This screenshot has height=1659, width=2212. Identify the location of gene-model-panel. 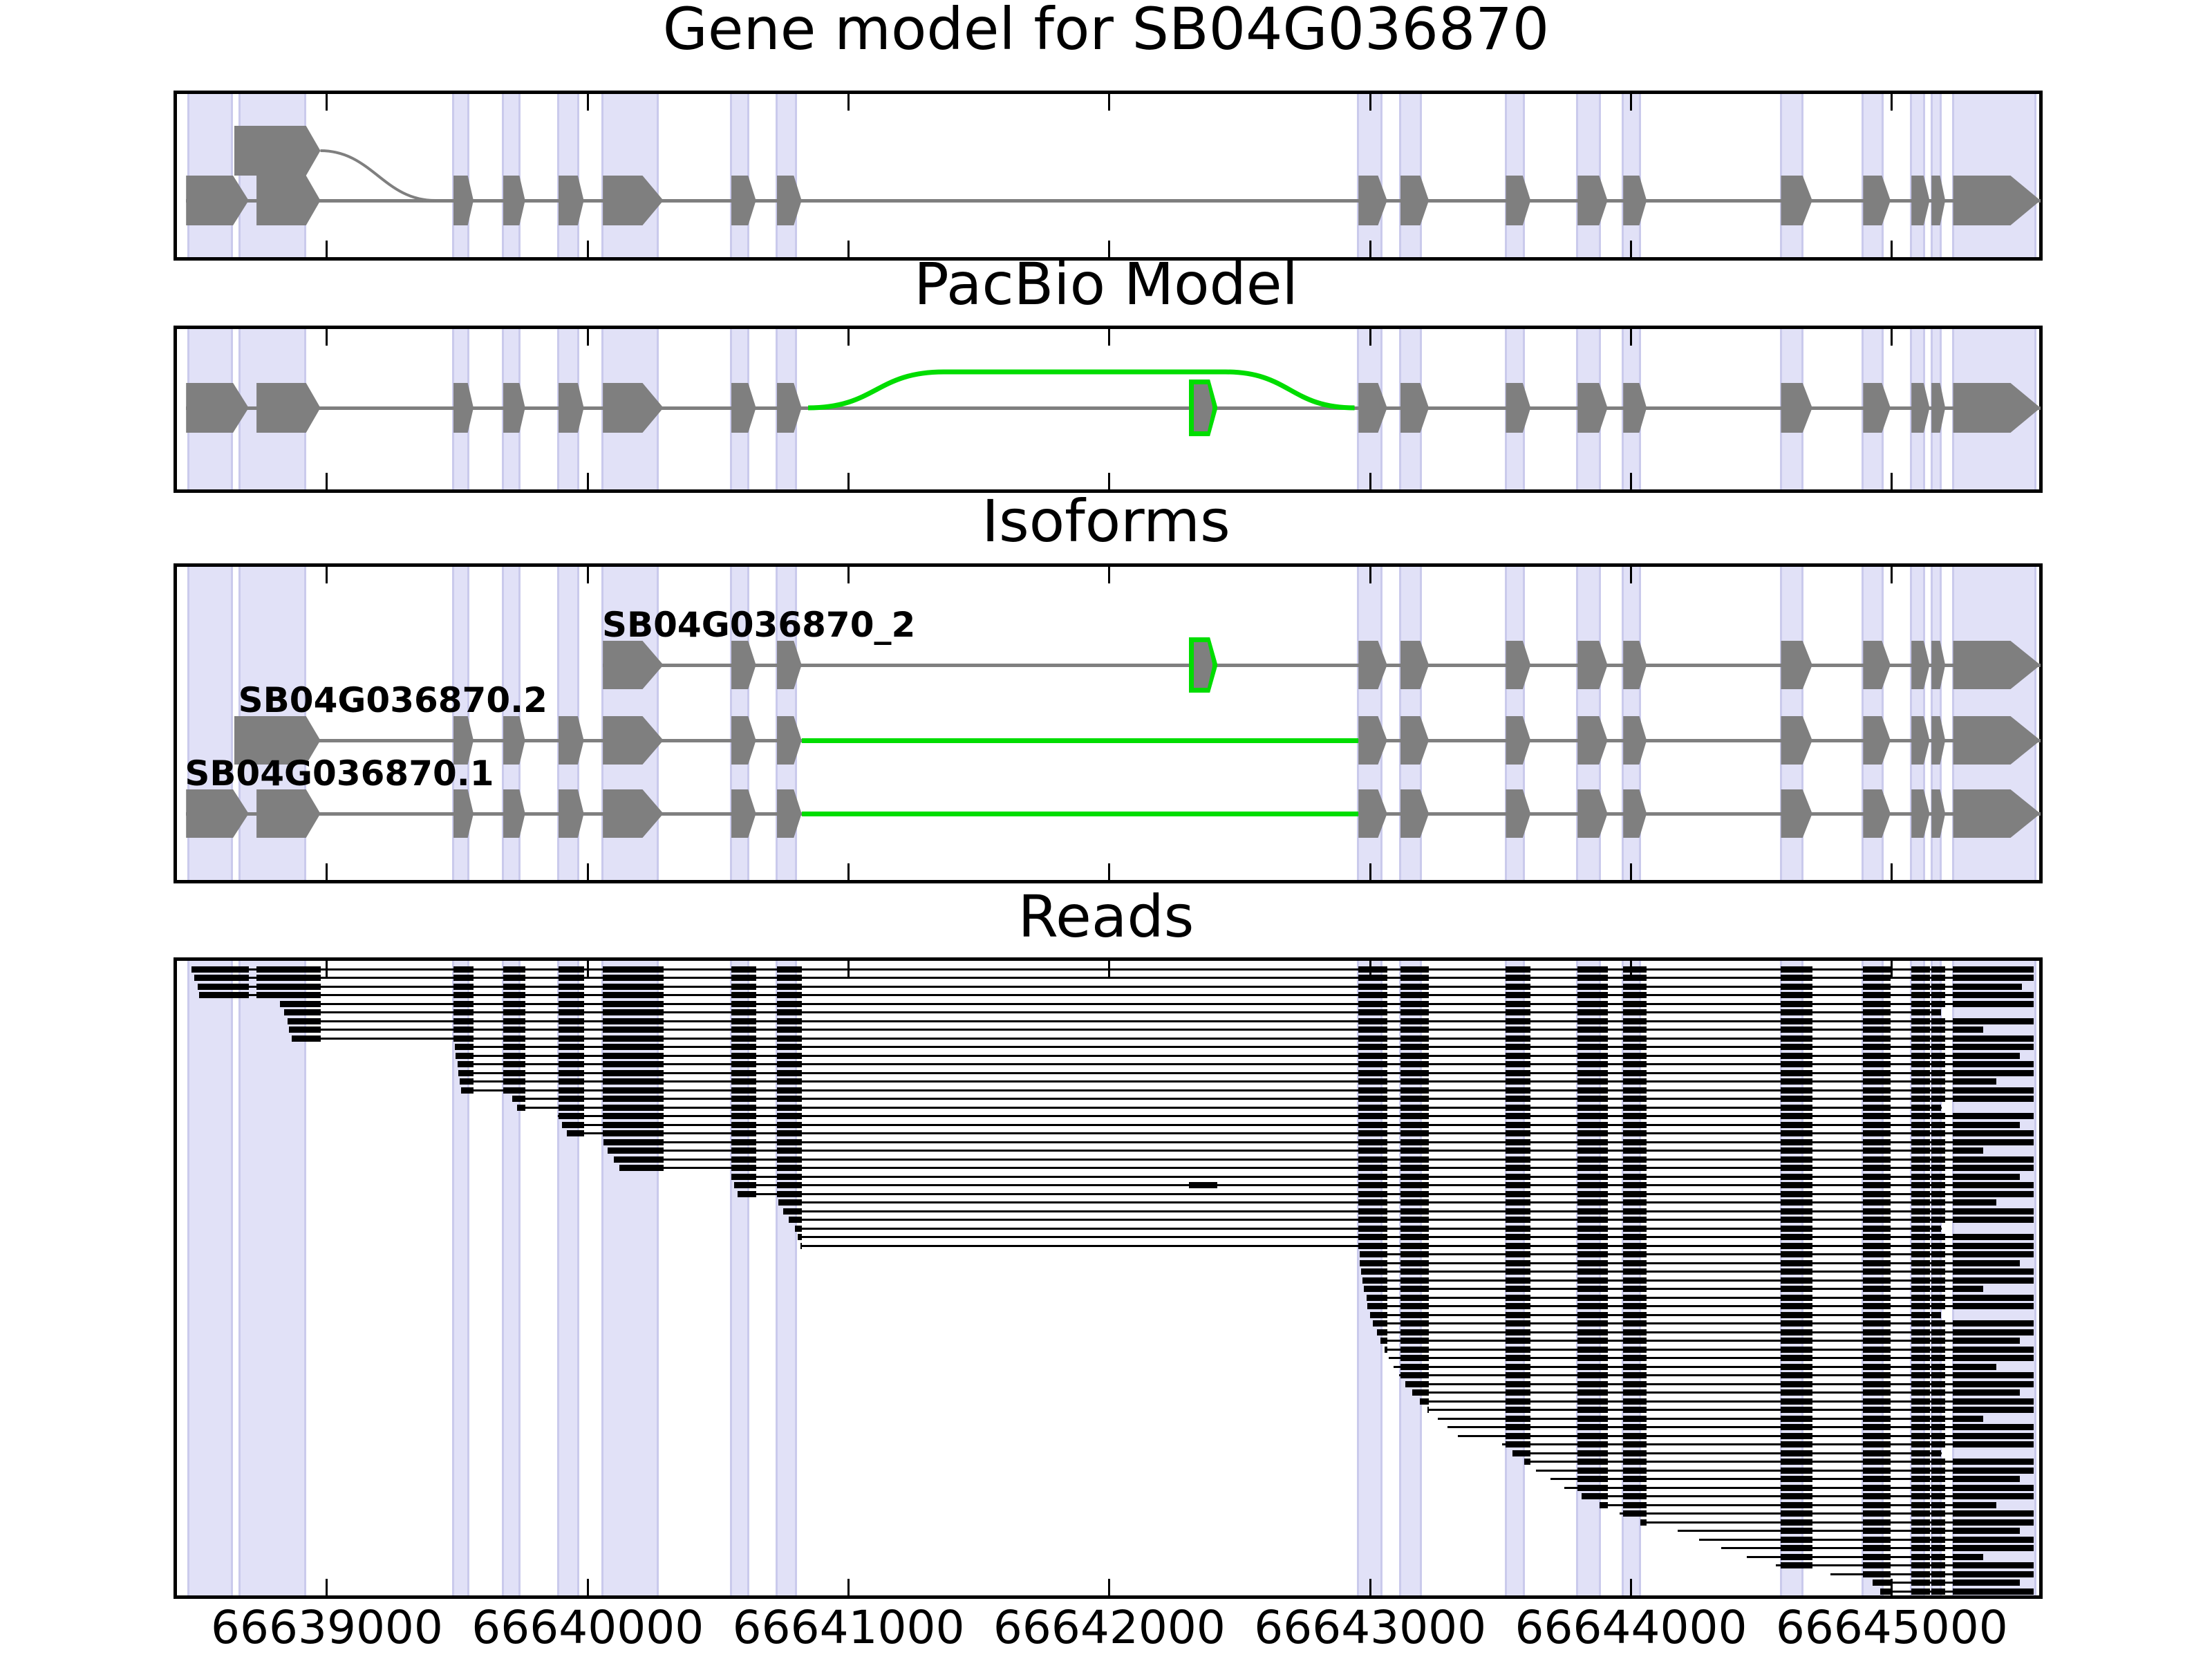
(1108, 176).